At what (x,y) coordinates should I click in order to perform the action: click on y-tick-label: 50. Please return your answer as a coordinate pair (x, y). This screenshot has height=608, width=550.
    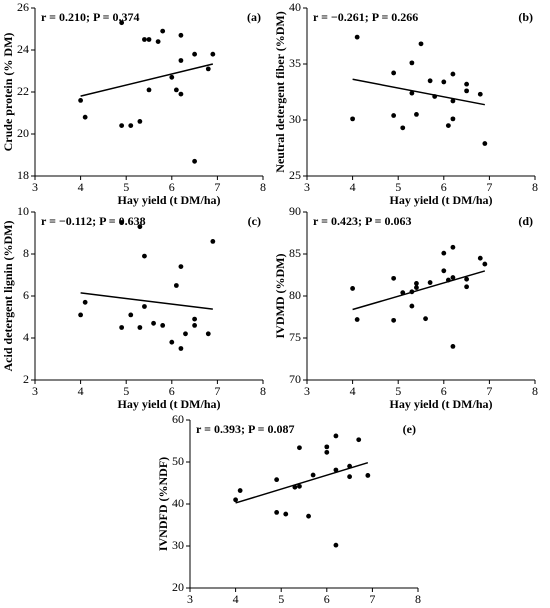
    Looking at the image, I should click on (178, 461).